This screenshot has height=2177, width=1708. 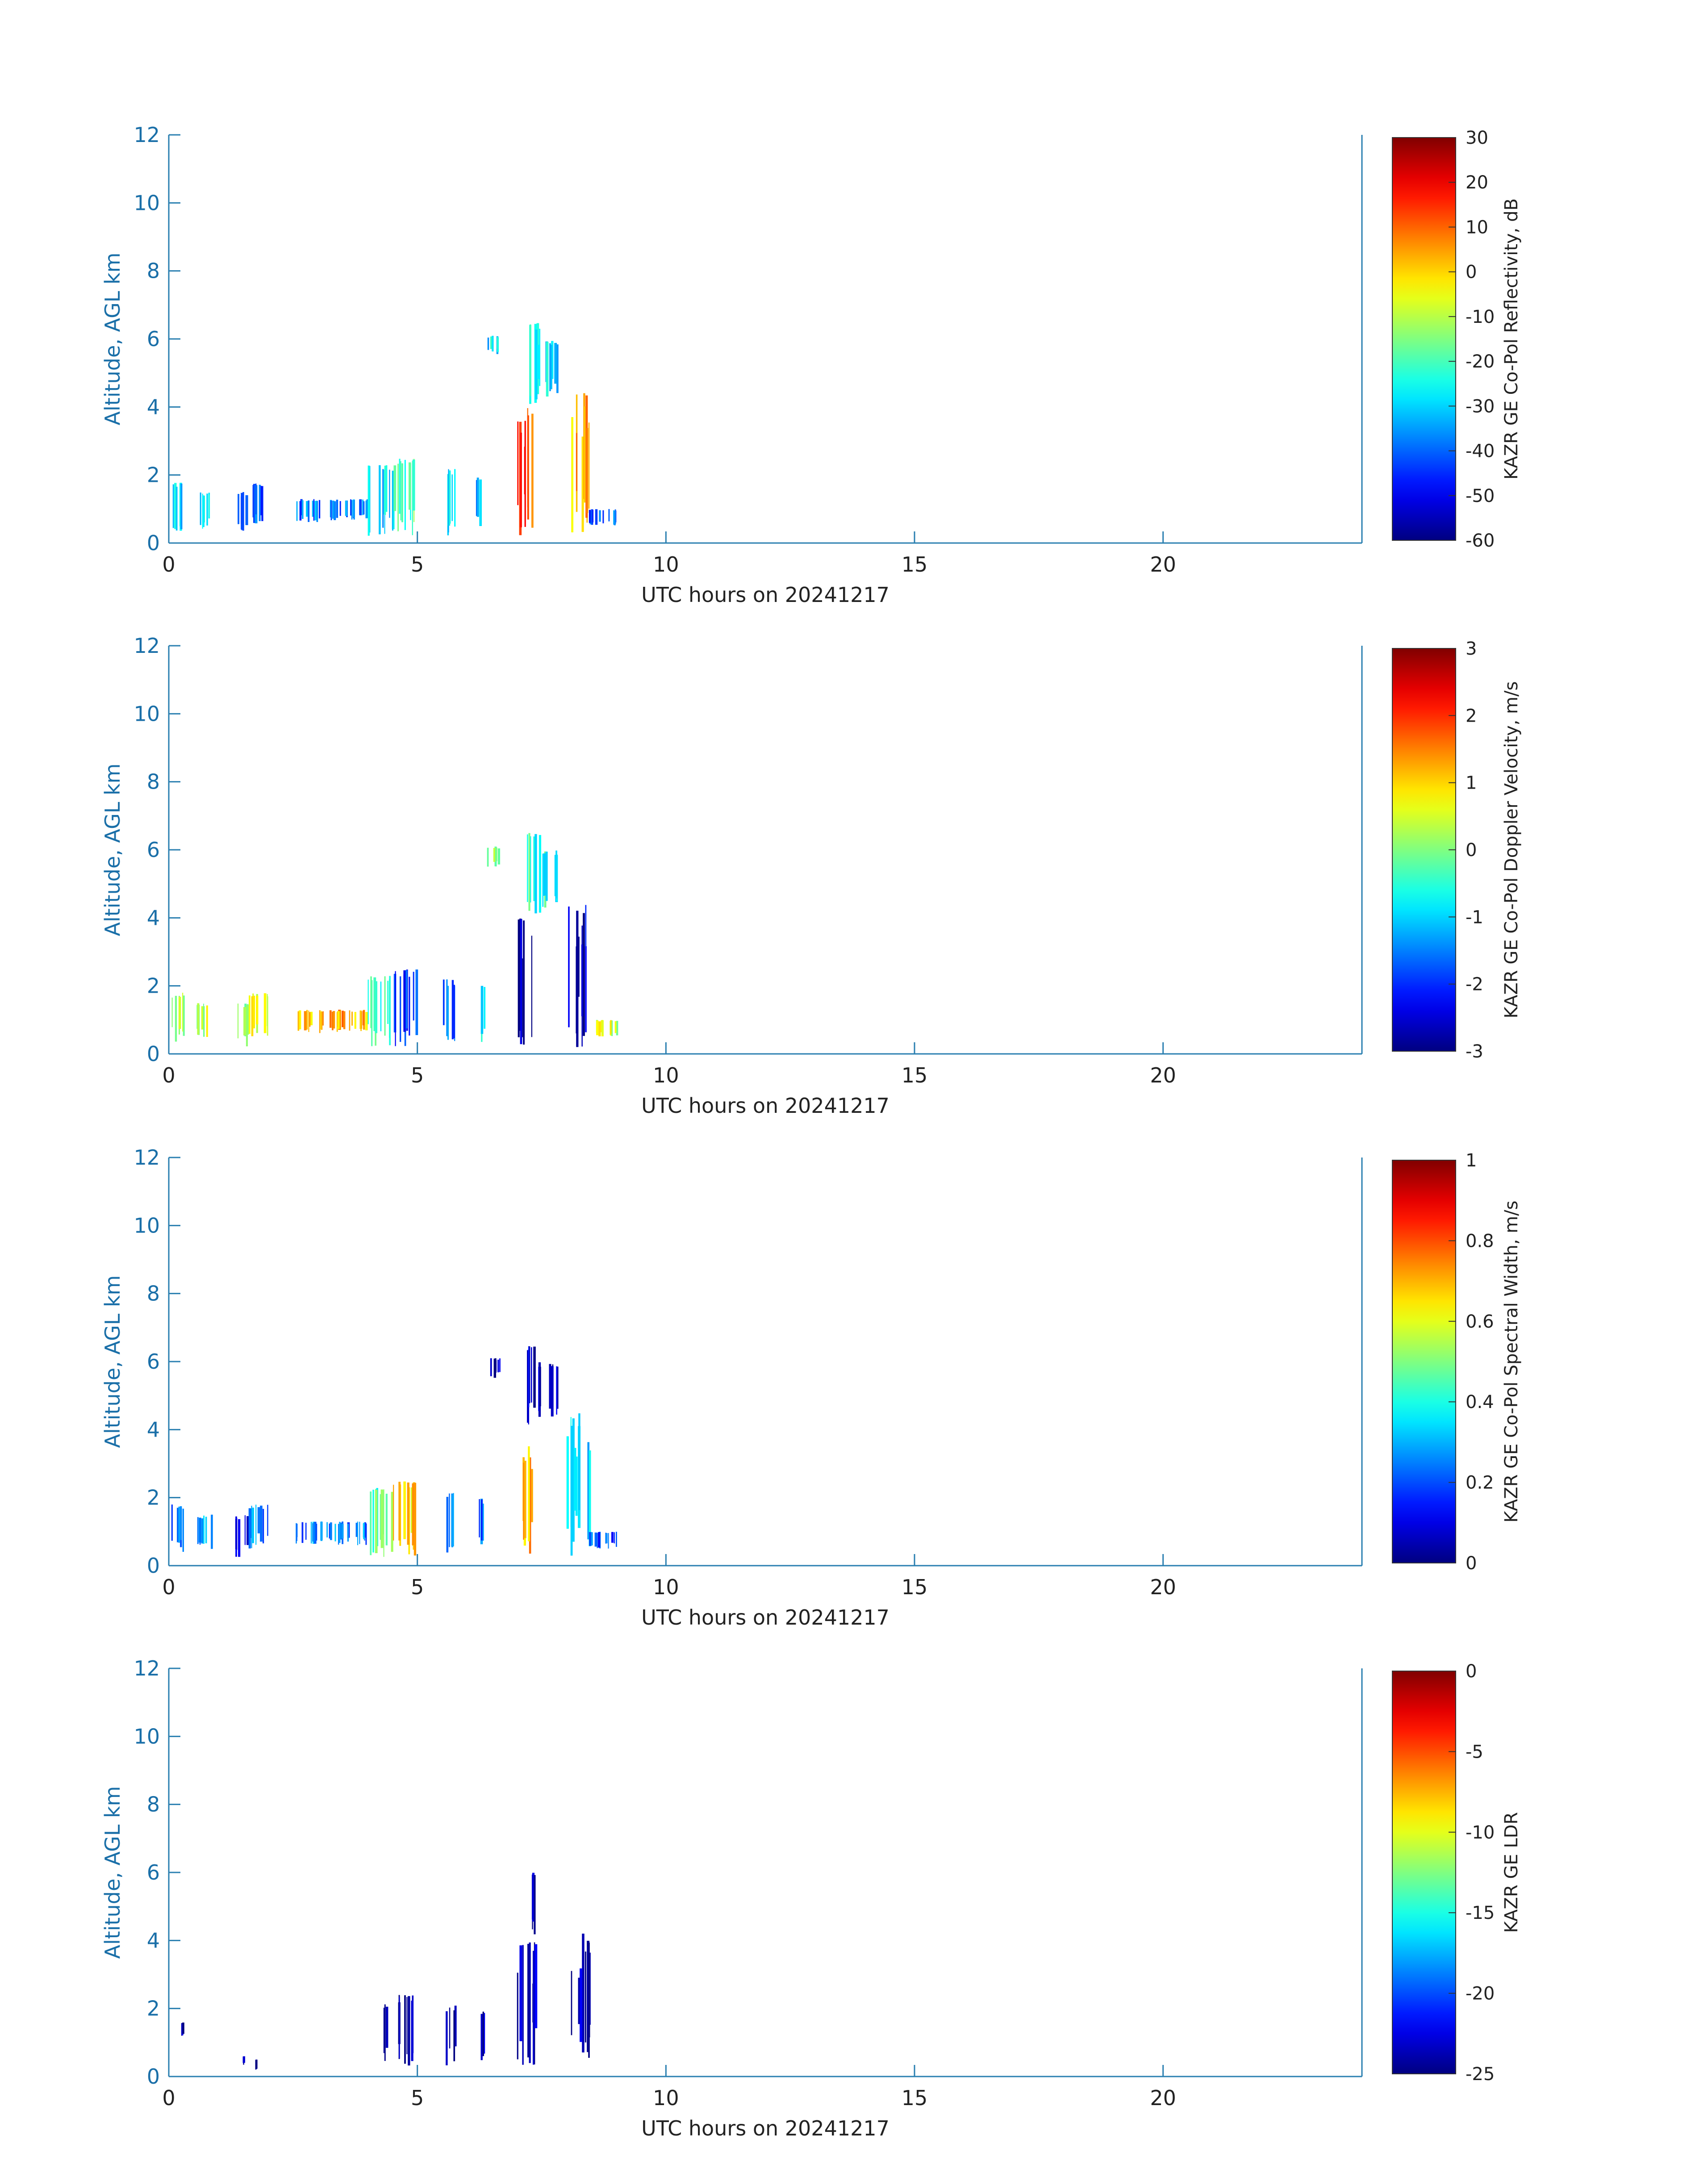 What do you see at coordinates (1163, 2098) in the screenshot?
I see `x-tick-label: 20` at bounding box center [1163, 2098].